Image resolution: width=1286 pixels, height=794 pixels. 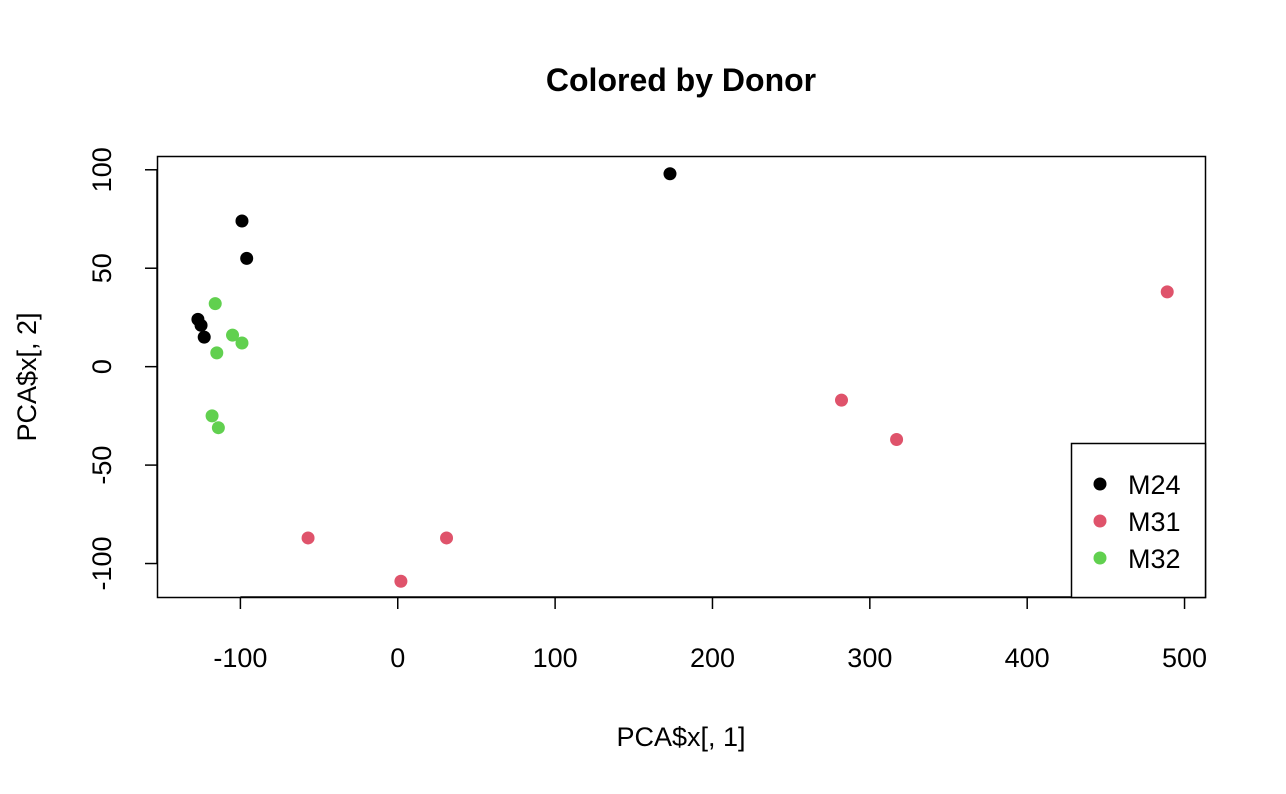 What do you see at coordinates (102, 465) in the screenshot?
I see `y-tick-label: -50` at bounding box center [102, 465].